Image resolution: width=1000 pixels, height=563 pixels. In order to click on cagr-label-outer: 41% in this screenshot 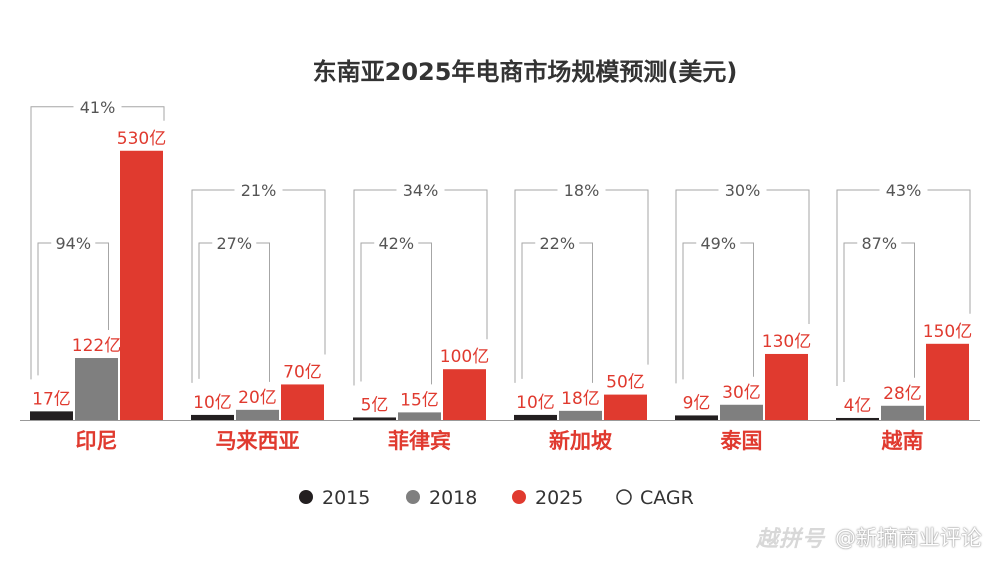, I will do `click(98, 107)`.